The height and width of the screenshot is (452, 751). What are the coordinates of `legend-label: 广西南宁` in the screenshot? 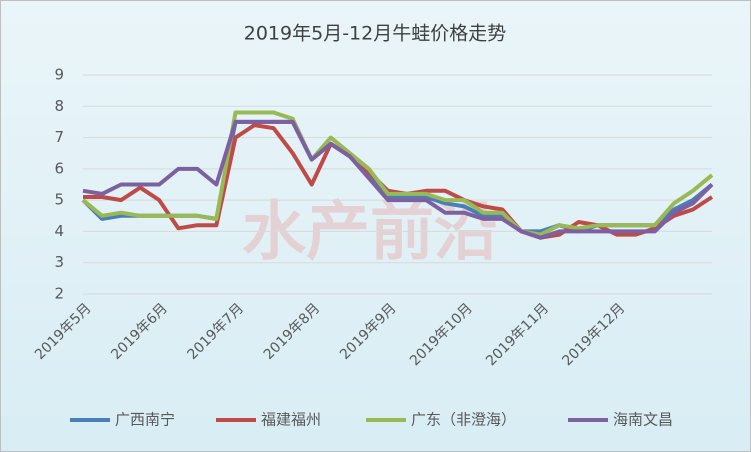 It's located at (145, 420).